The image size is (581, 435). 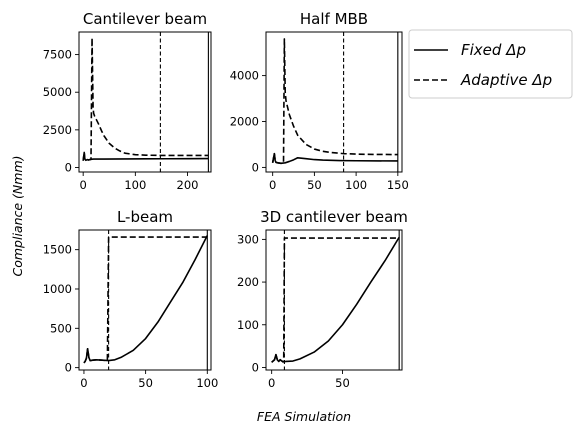 I want to click on plot-area-cantilever-beam, so click(x=145, y=102).